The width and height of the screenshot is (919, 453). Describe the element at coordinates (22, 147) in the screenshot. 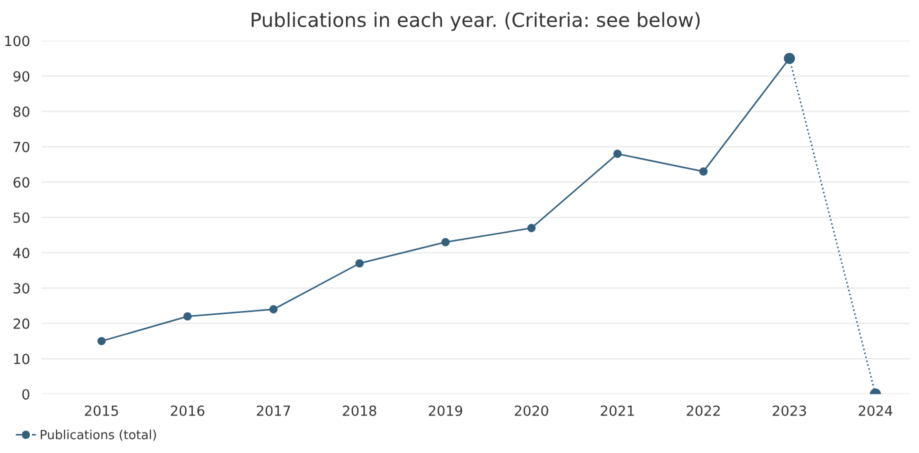

I see `y-tick-label: 70` at that location.